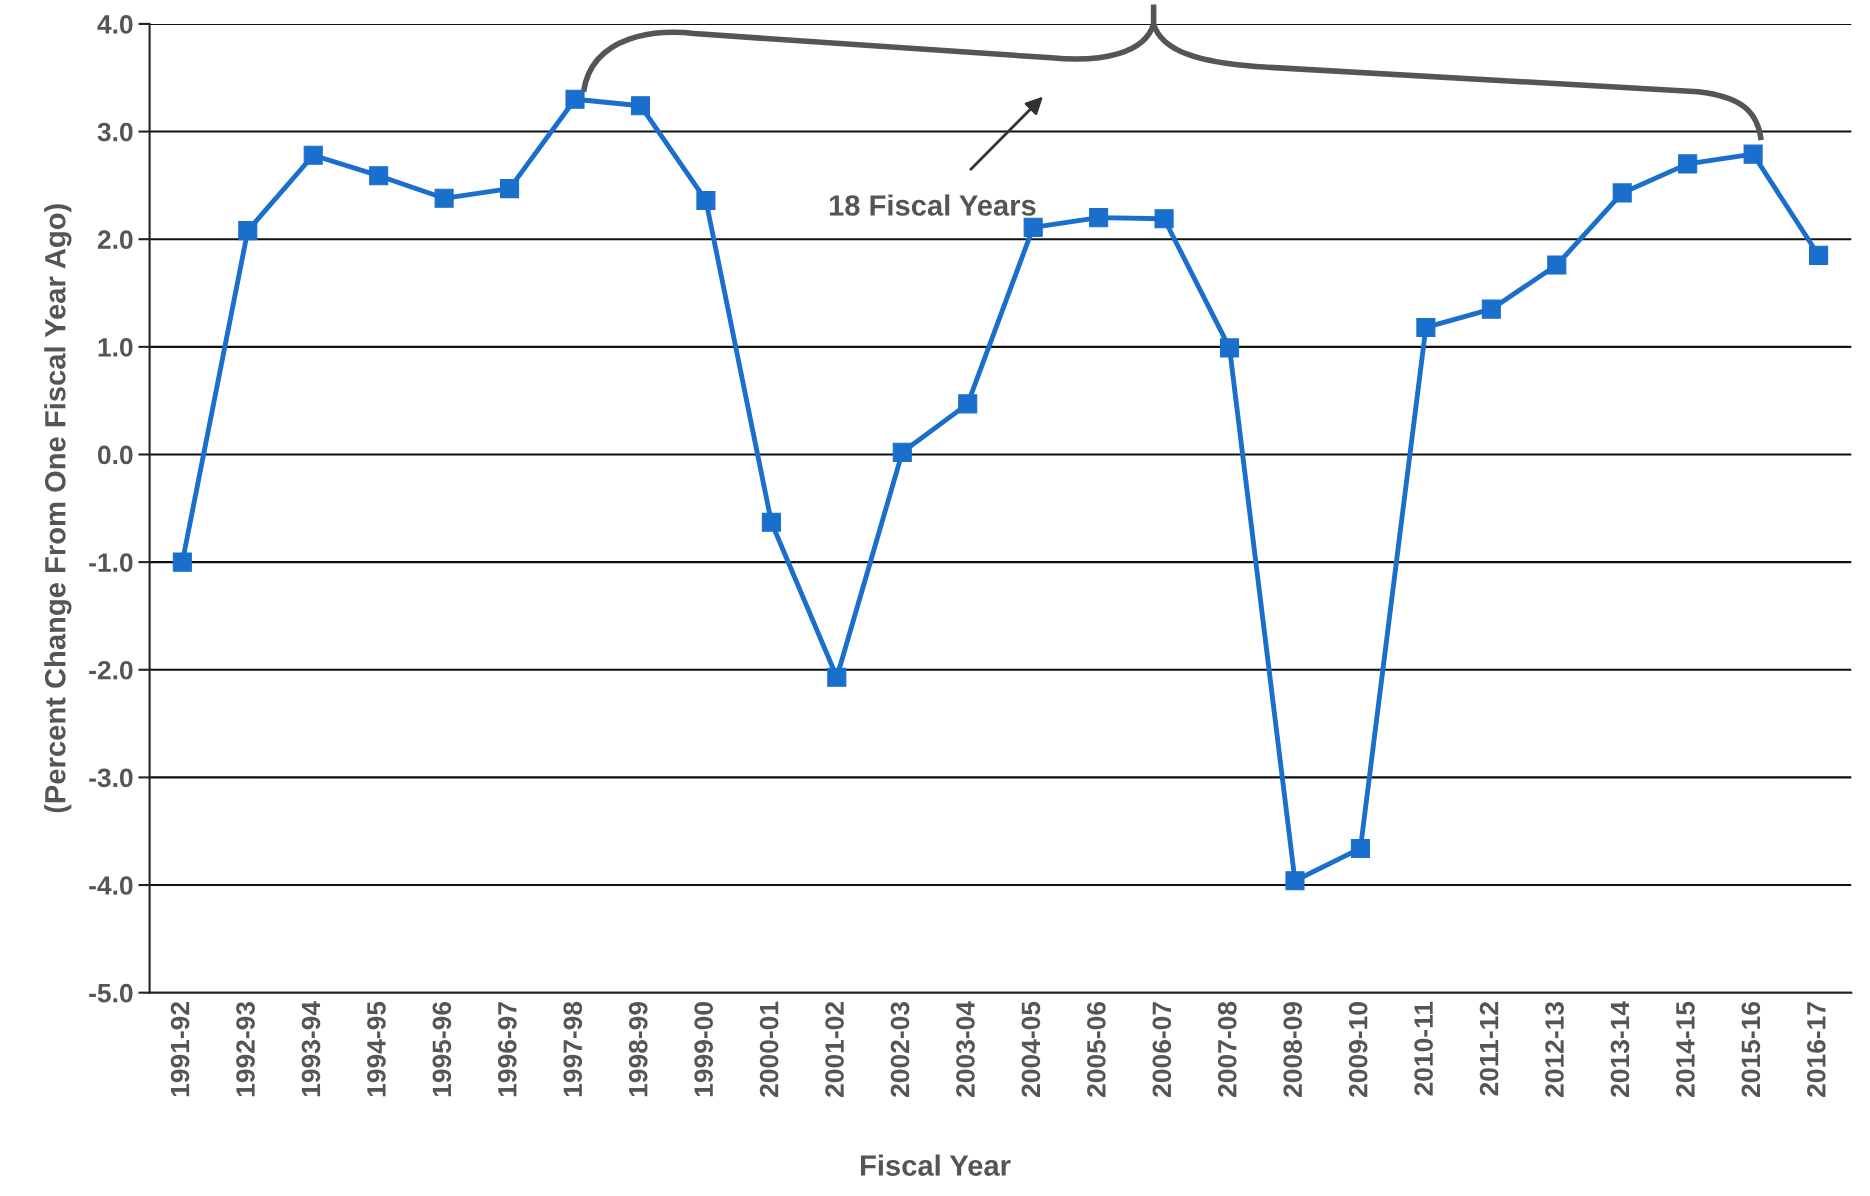 This screenshot has height=1196, width=1870. Describe the element at coordinates (111, 670) in the screenshot. I see `y-tick-label: -2.0` at that location.